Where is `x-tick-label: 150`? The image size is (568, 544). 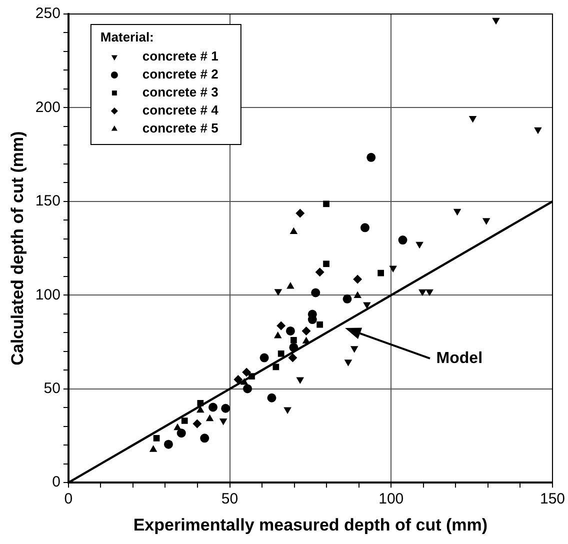
x-tick-label: 150 is located at coordinates (552, 499).